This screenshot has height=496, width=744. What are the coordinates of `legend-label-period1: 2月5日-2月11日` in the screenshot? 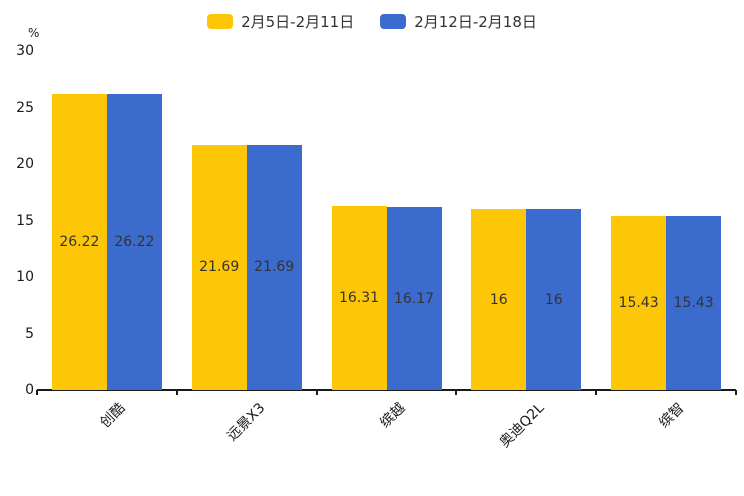 It's located at (298, 21).